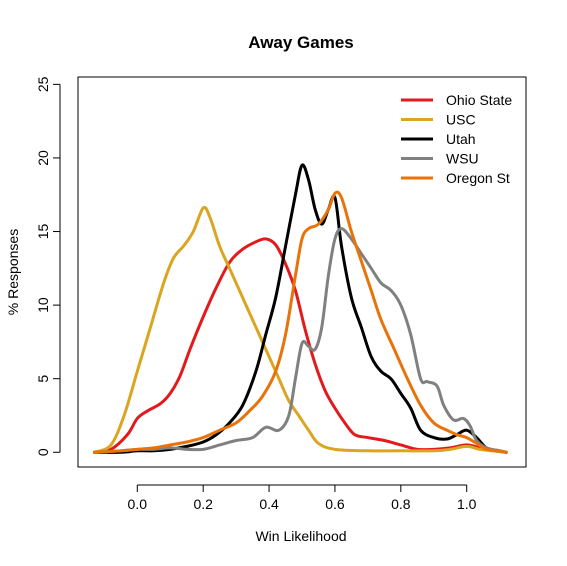 This screenshot has width=567, height=566. What do you see at coordinates (43, 232) in the screenshot?
I see `y-tick-label: 15` at bounding box center [43, 232].